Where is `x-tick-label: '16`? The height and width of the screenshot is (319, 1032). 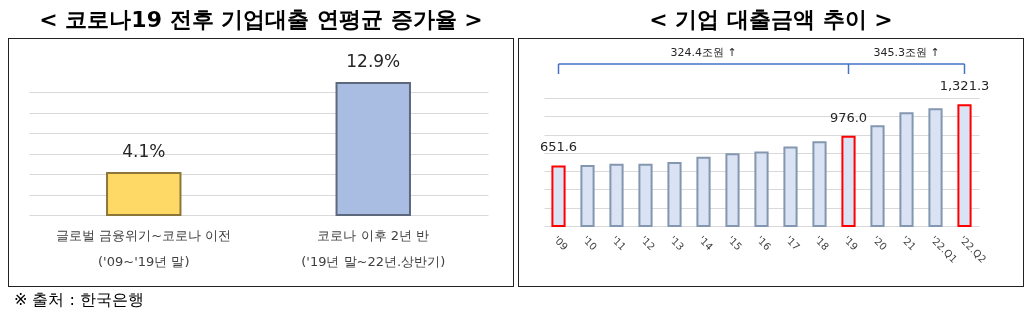
x-tick-label: '16 is located at coordinates (764, 243).